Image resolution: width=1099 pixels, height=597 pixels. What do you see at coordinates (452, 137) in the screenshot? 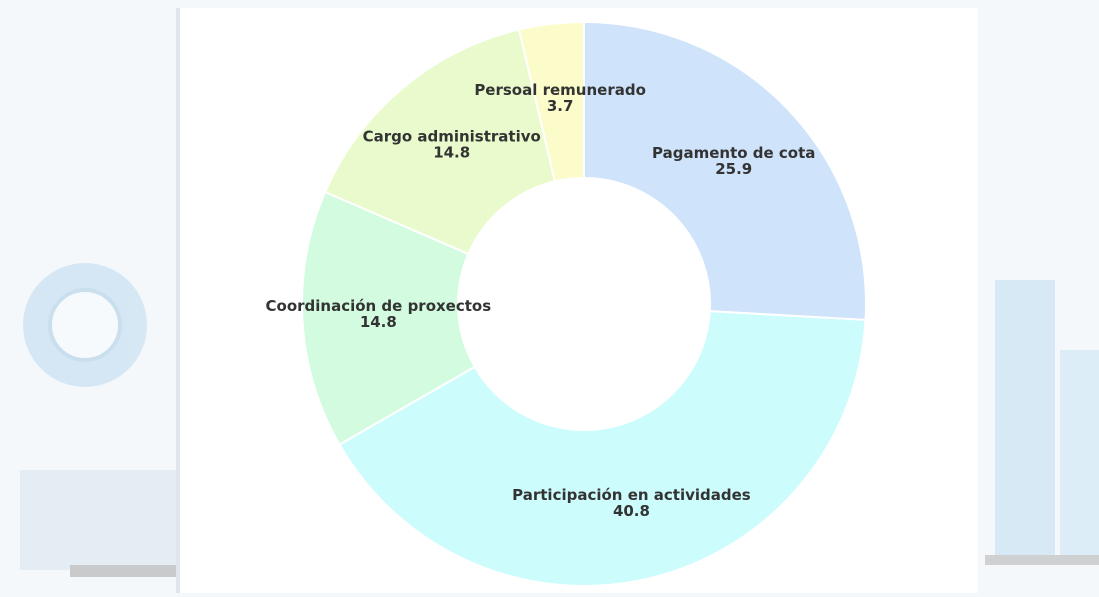
I see `slice-label: Cargo administrativo` at bounding box center [452, 137].